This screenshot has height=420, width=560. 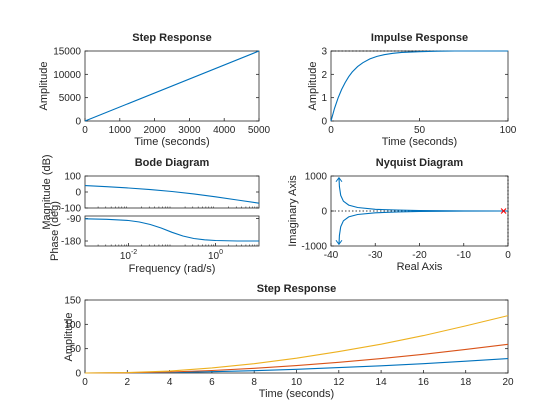 I want to click on nyquist-xlabel: Real Axis, so click(x=420, y=267).